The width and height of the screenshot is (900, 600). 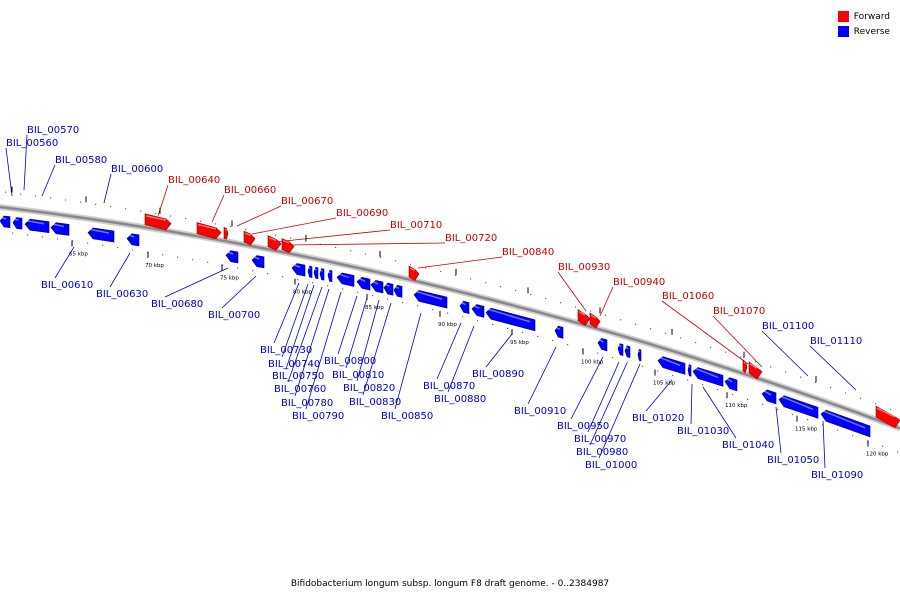 What do you see at coordinates (611, 465) in the screenshot?
I see `gene-label-bil-01000: BIL_01000` at bounding box center [611, 465].